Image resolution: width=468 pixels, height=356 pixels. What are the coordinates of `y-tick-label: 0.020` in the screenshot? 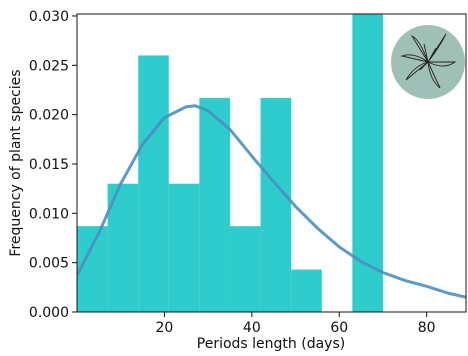 It's located at (49, 116).